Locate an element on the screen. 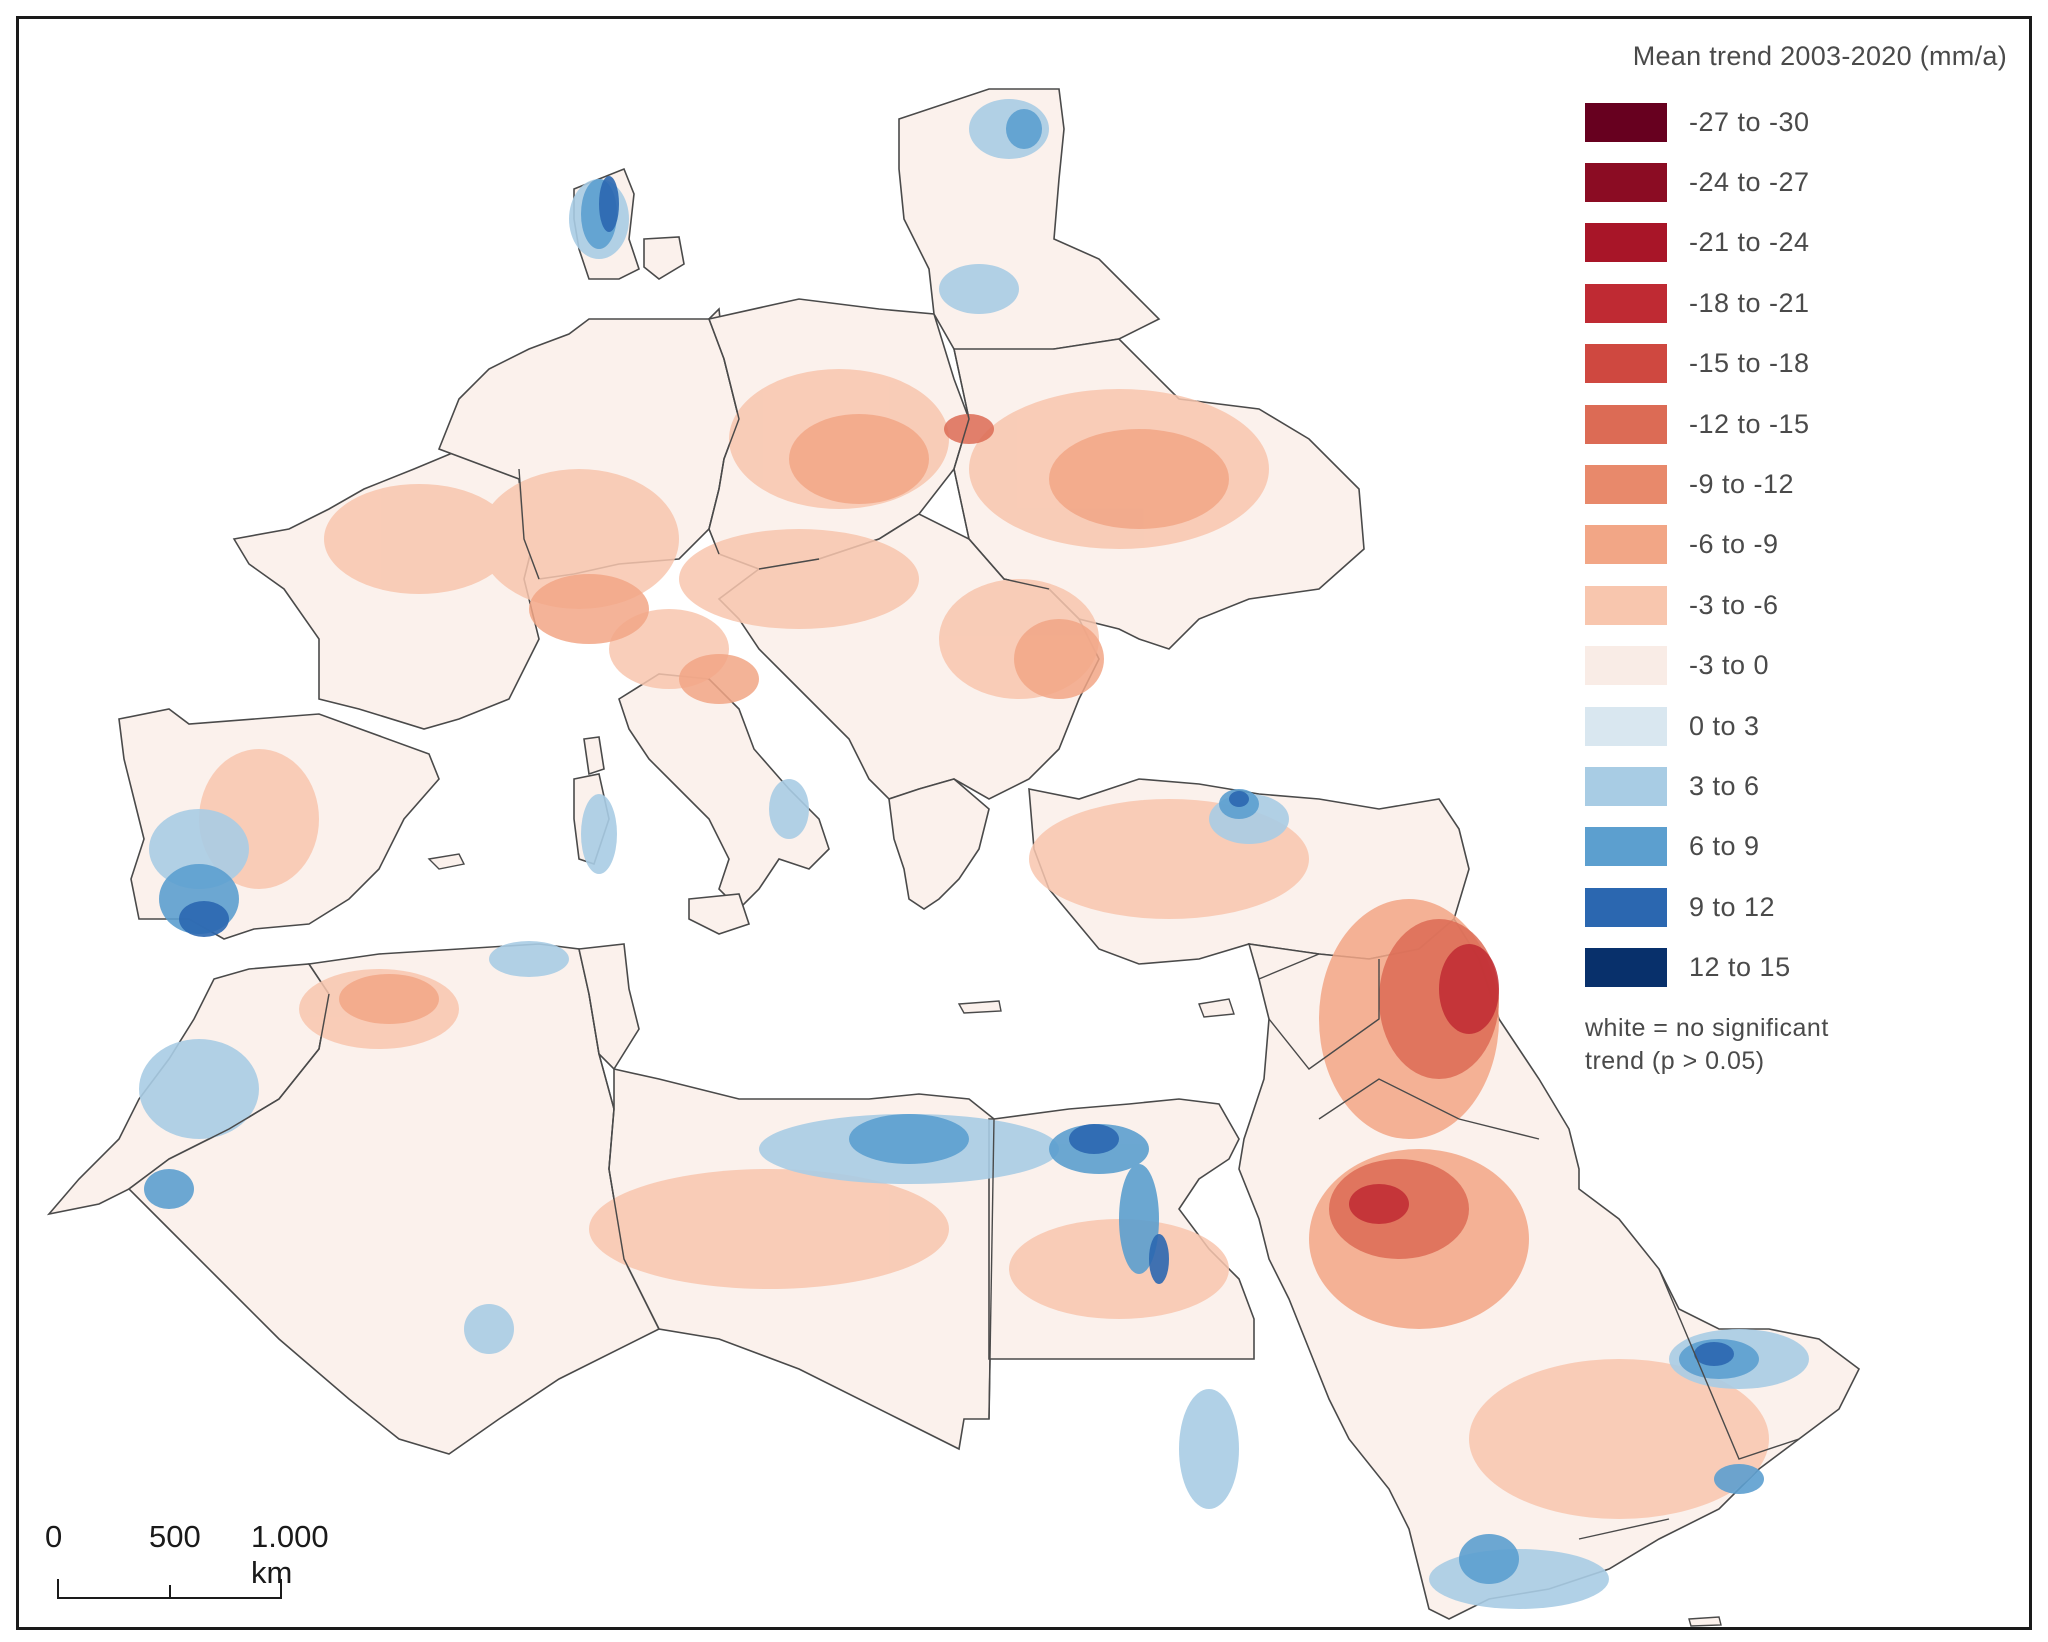 The image size is (2048, 1642). legend-label: -9 to -12 is located at coordinates (1742, 484).